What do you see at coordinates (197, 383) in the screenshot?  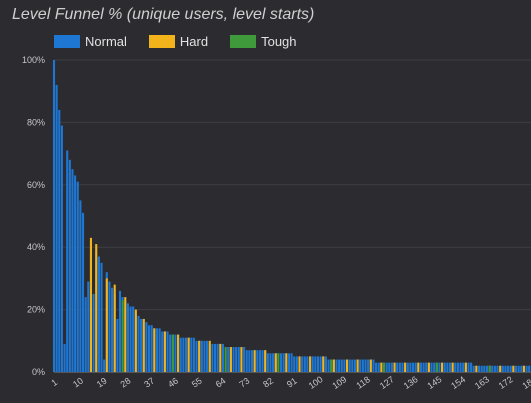 I see `x-tick-label-6: 55` at bounding box center [197, 383].